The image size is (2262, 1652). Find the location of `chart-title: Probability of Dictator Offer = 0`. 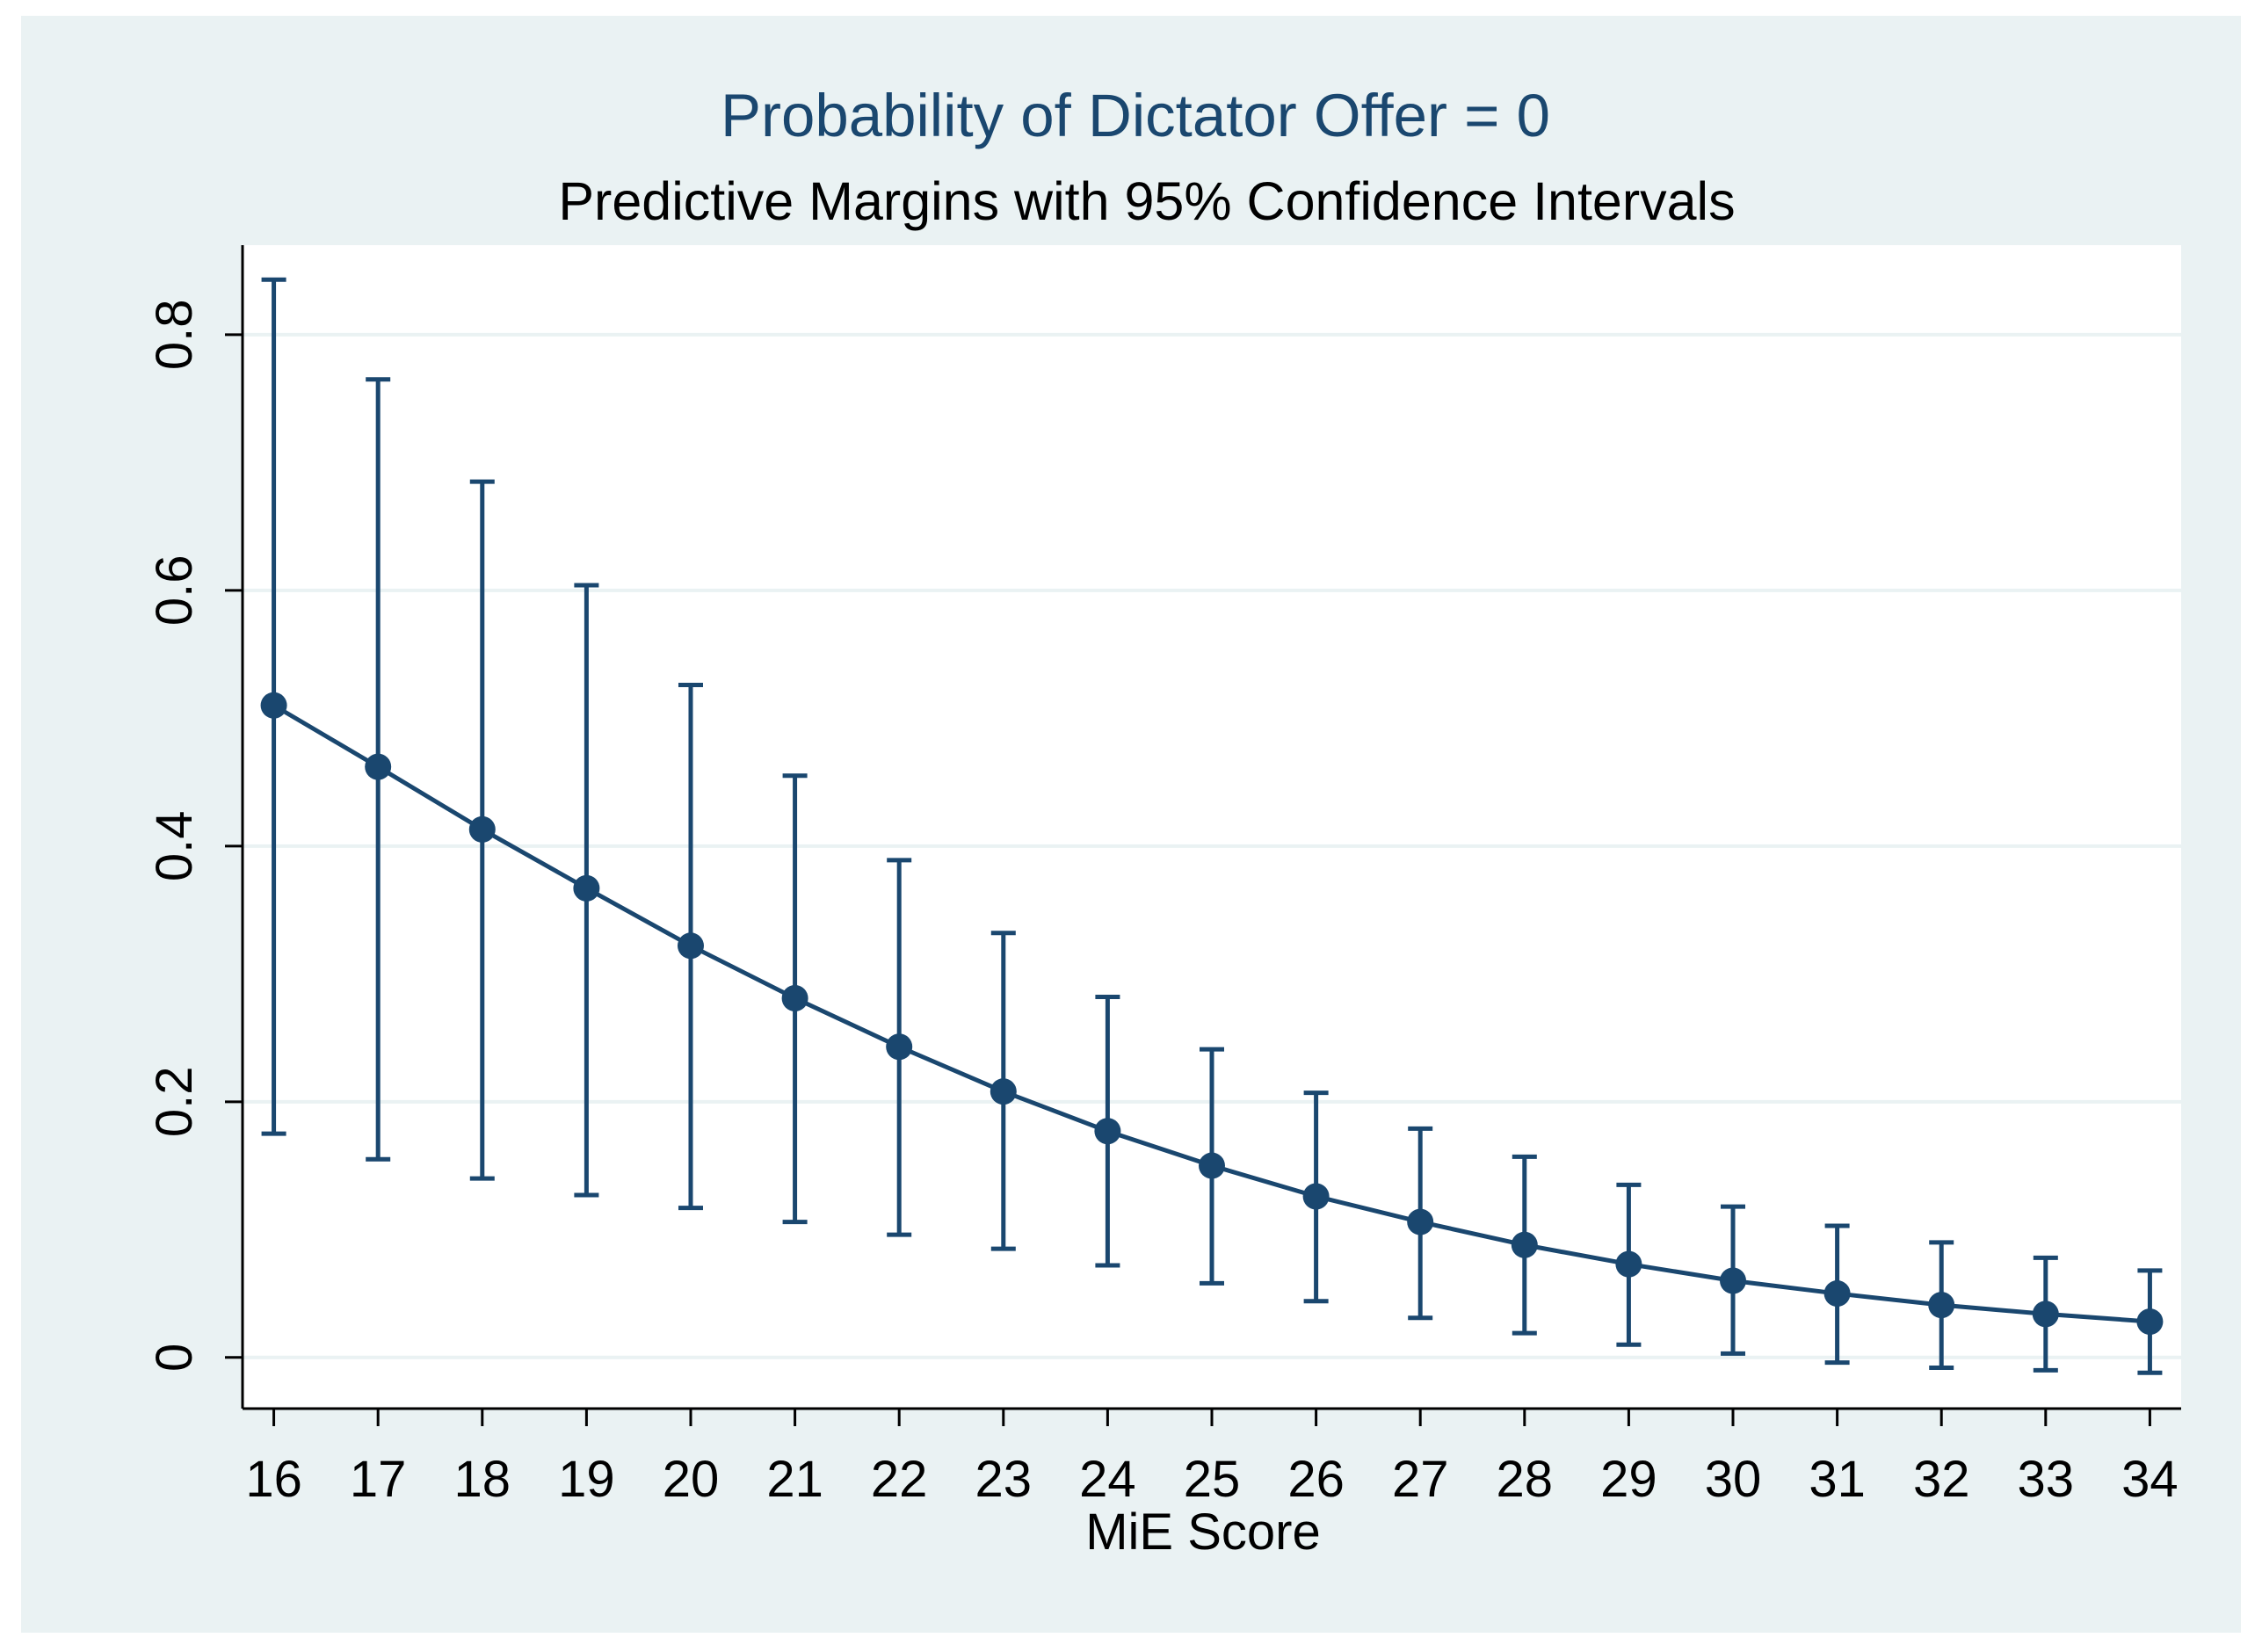

chart-title: Probability of Dictator Offer = 0 is located at coordinates (1136, 115).